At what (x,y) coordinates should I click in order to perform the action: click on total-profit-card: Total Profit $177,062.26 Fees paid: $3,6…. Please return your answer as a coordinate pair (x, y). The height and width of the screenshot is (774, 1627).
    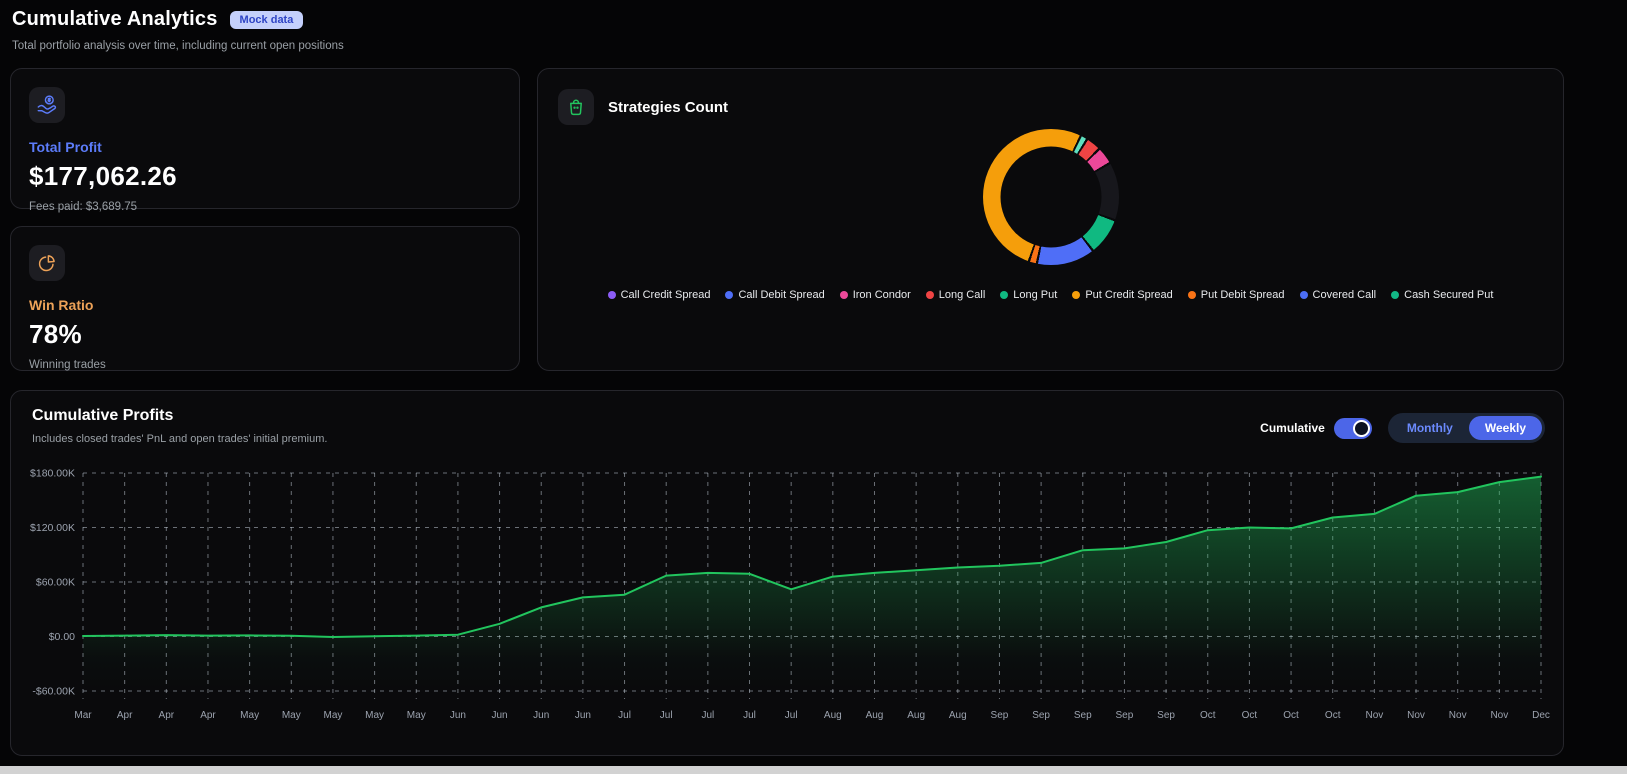
    Looking at the image, I should click on (265, 140).